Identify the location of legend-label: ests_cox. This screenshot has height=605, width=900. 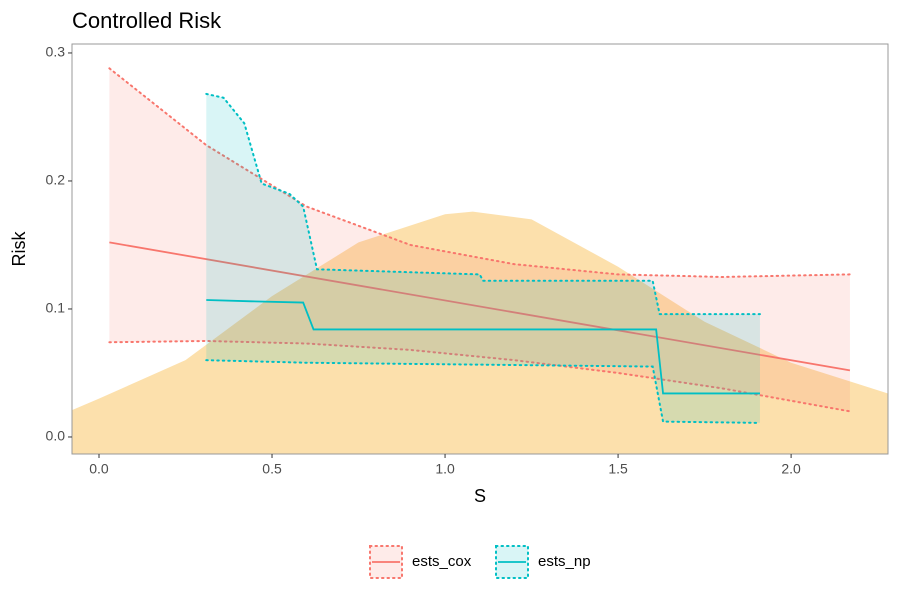
(442, 561).